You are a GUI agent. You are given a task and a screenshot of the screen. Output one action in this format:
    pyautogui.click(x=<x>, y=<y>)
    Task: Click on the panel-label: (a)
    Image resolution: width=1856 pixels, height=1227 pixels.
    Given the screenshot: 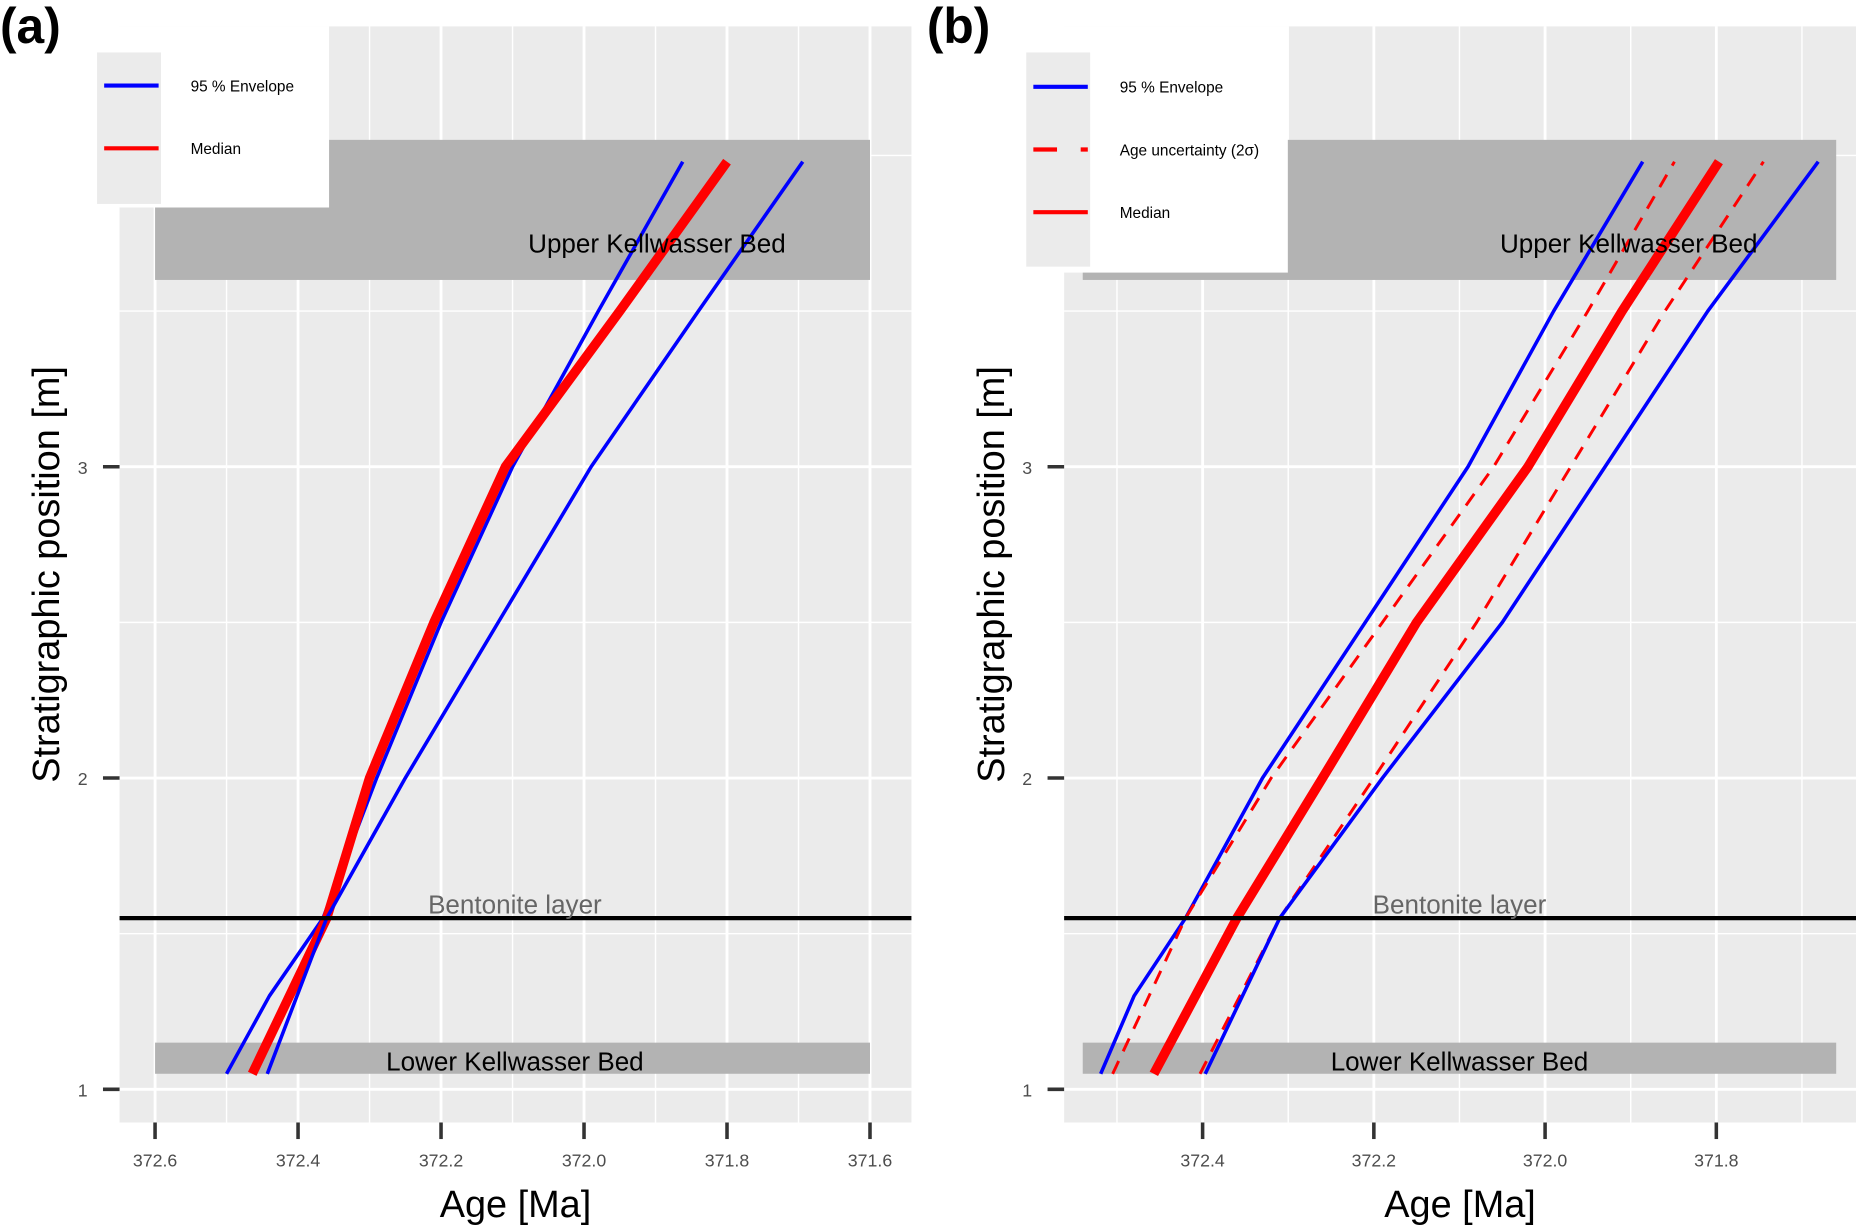 What is the action you would take?
    pyautogui.click(x=30, y=27)
    